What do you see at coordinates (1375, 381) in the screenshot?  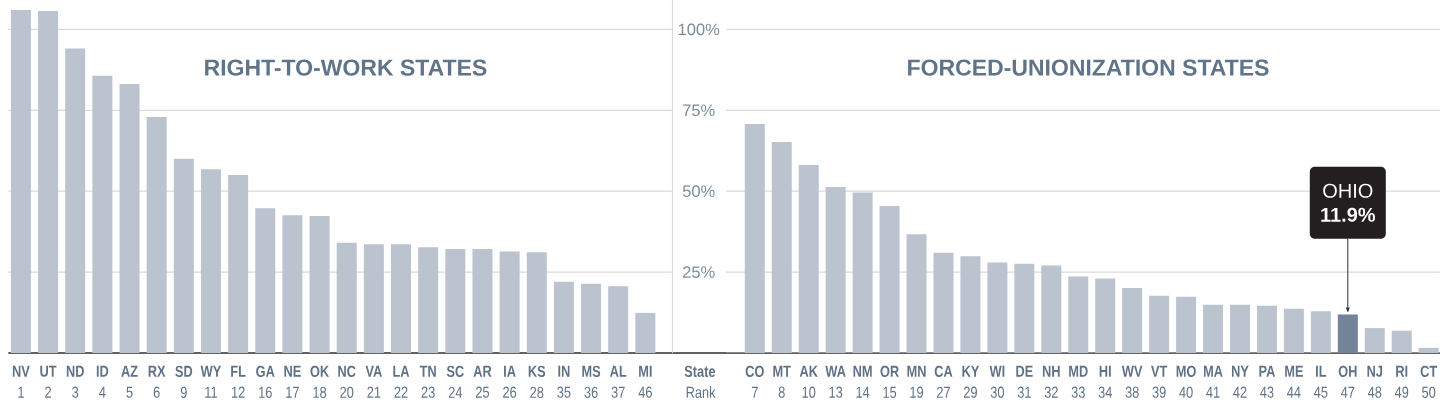 I see `x-tick-label: NJ 48` at bounding box center [1375, 381].